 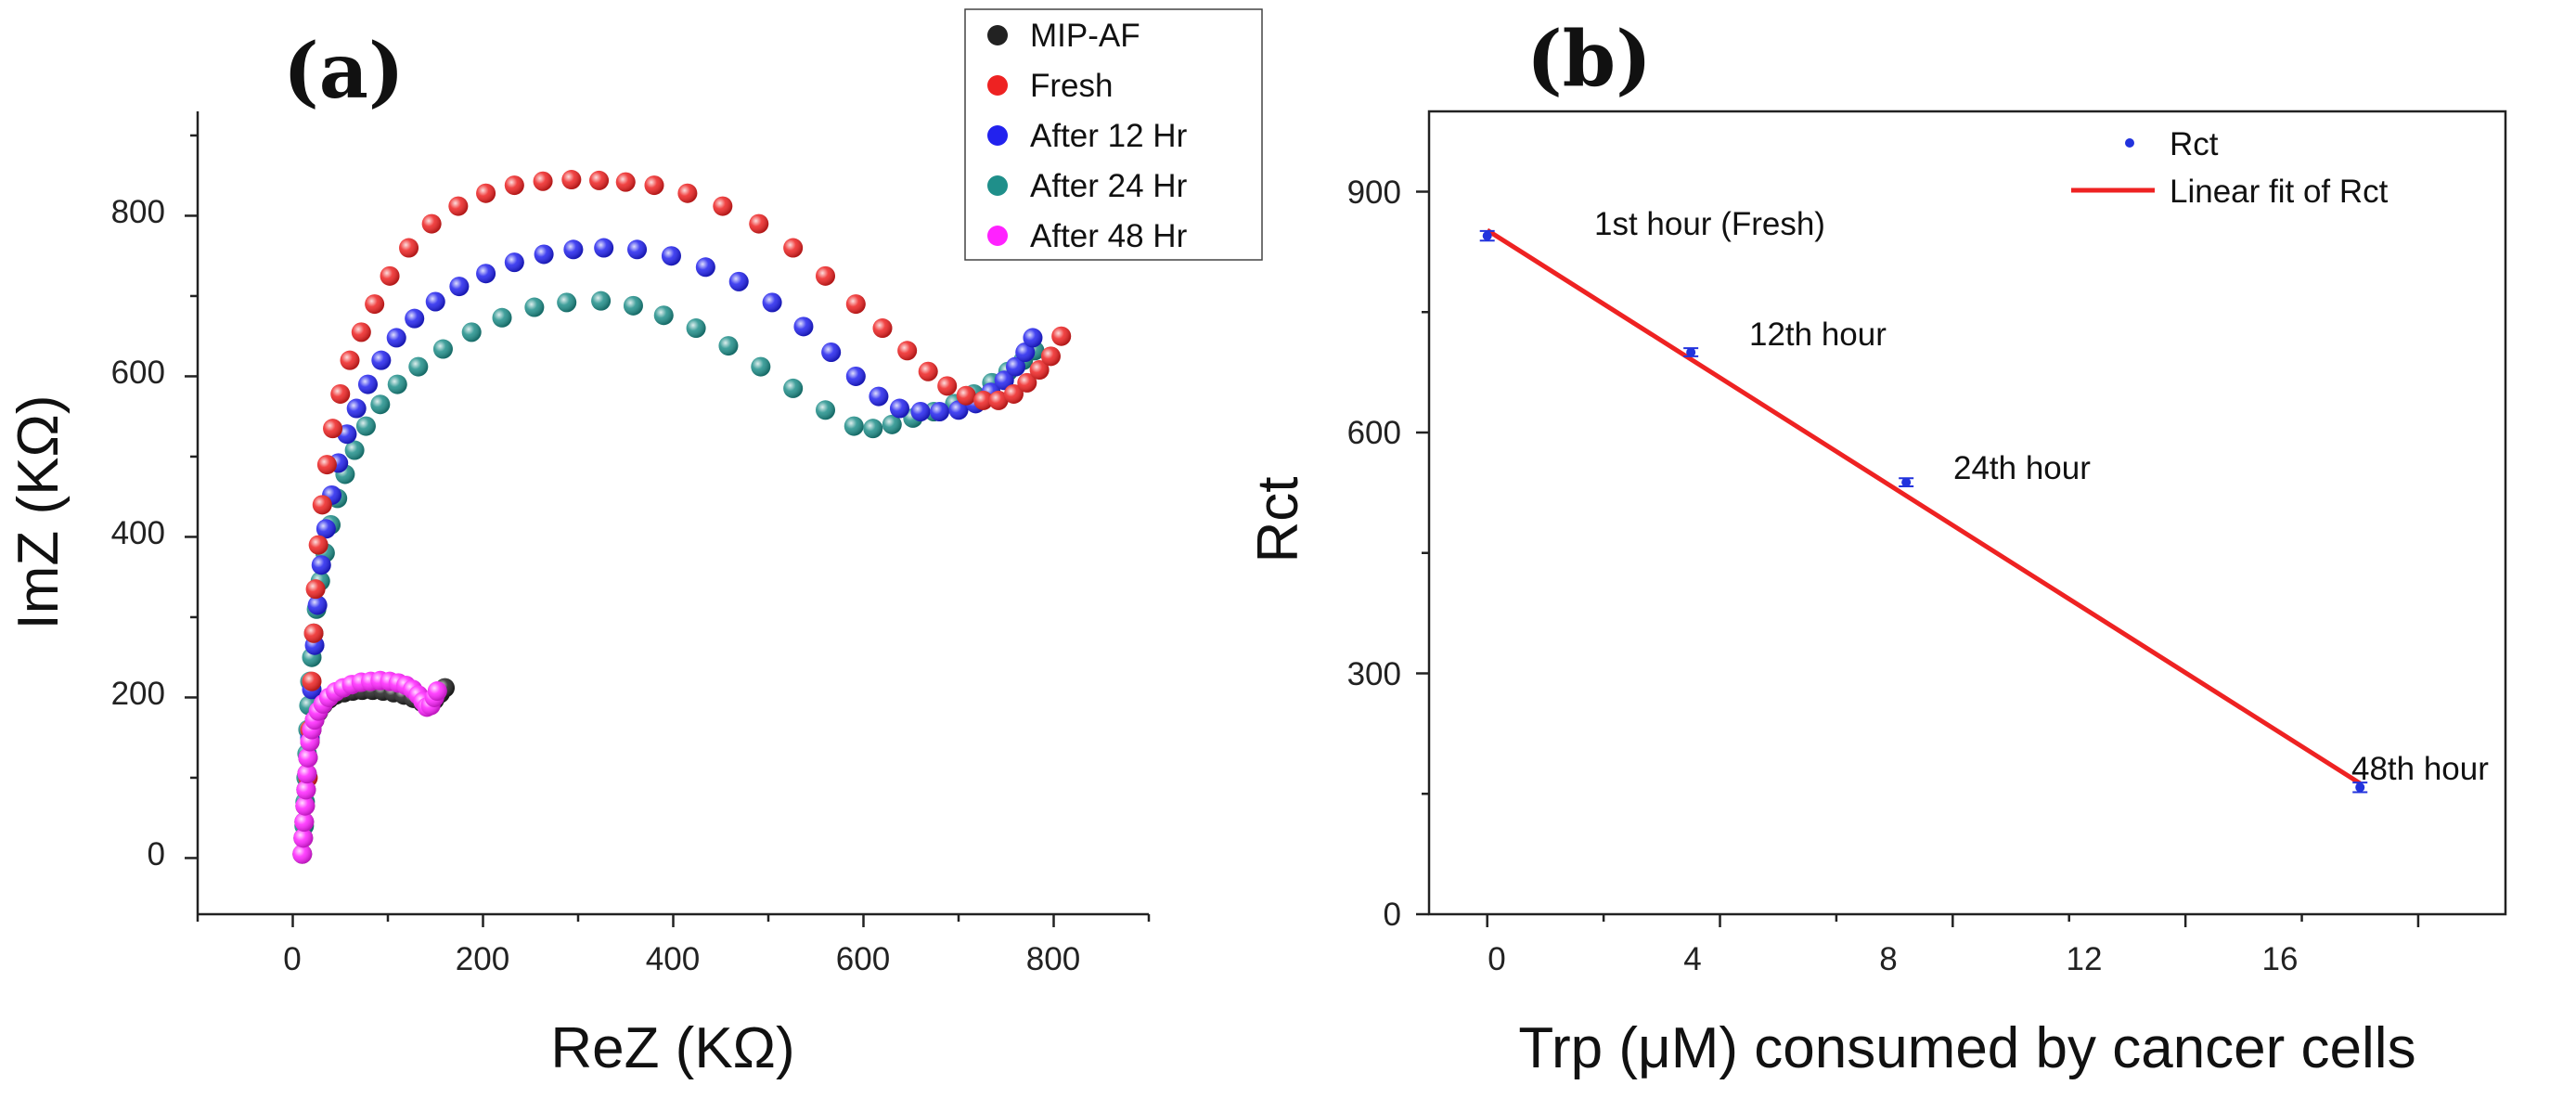 I want to click on panel-b-x-axis-label: Trp (μM) consumed by cancer cells, so click(x=1966, y=1048).